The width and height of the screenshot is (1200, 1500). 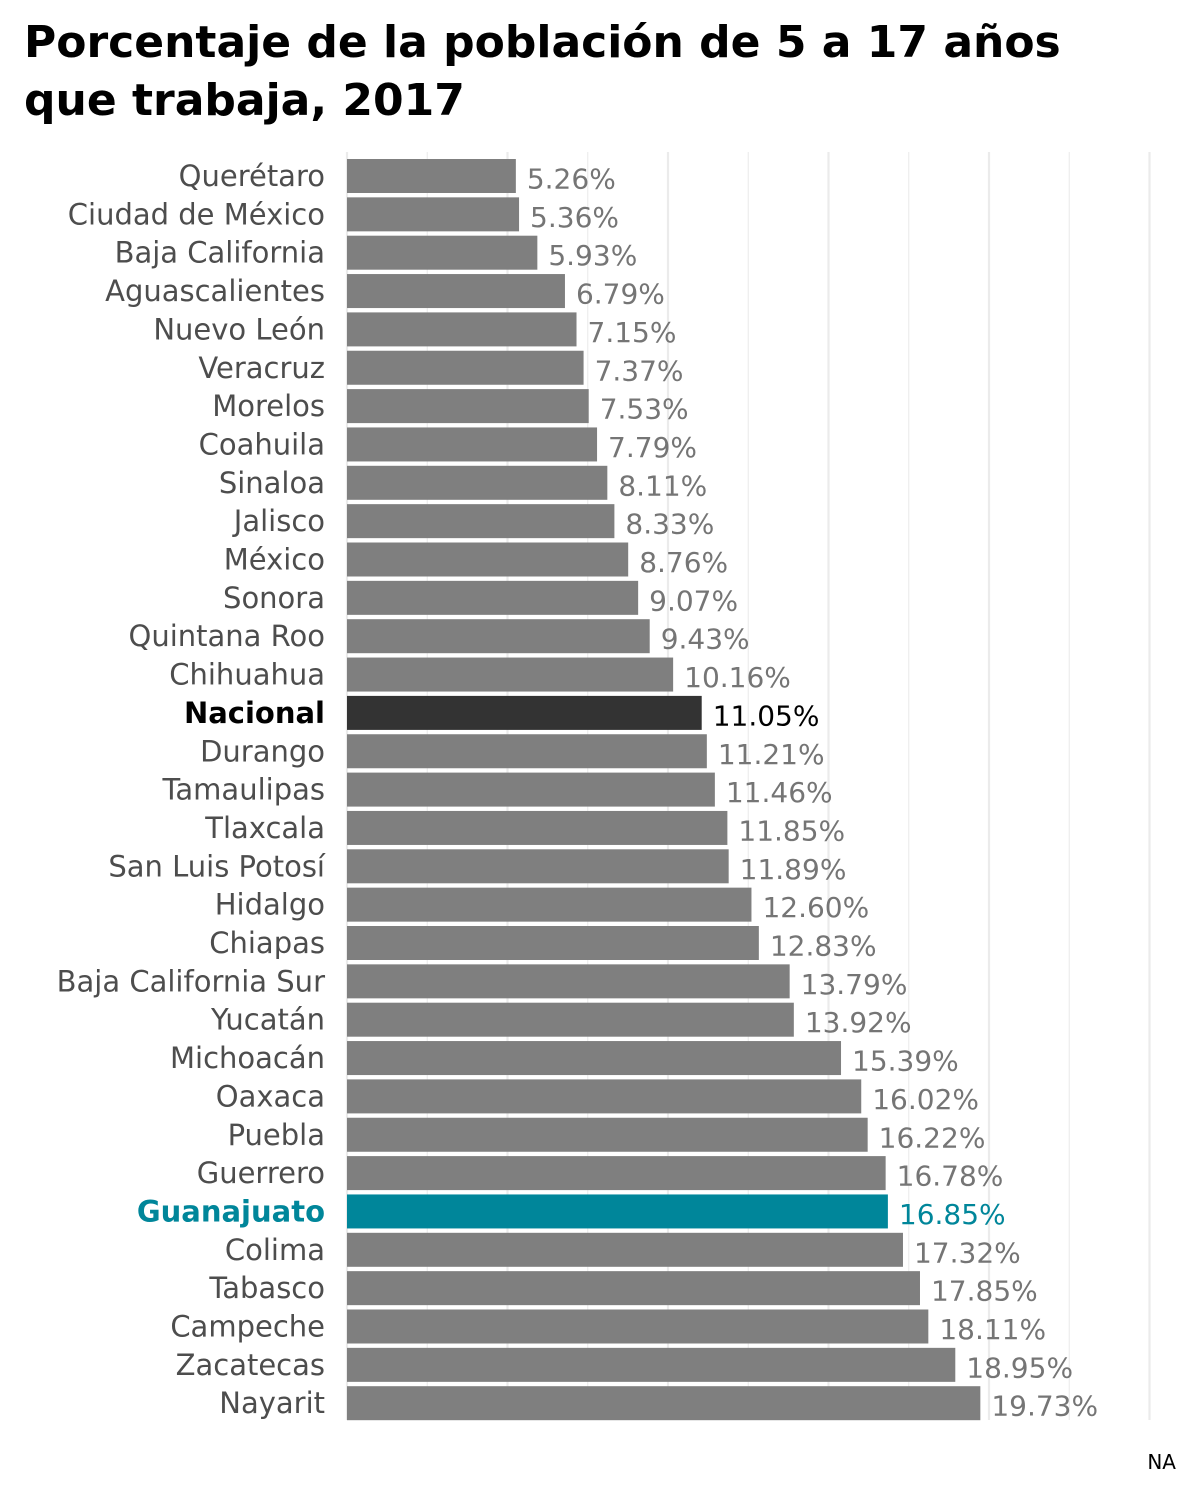 I want to click on value-label-guerrero: 16.78%, so click(x=950, y=1176).